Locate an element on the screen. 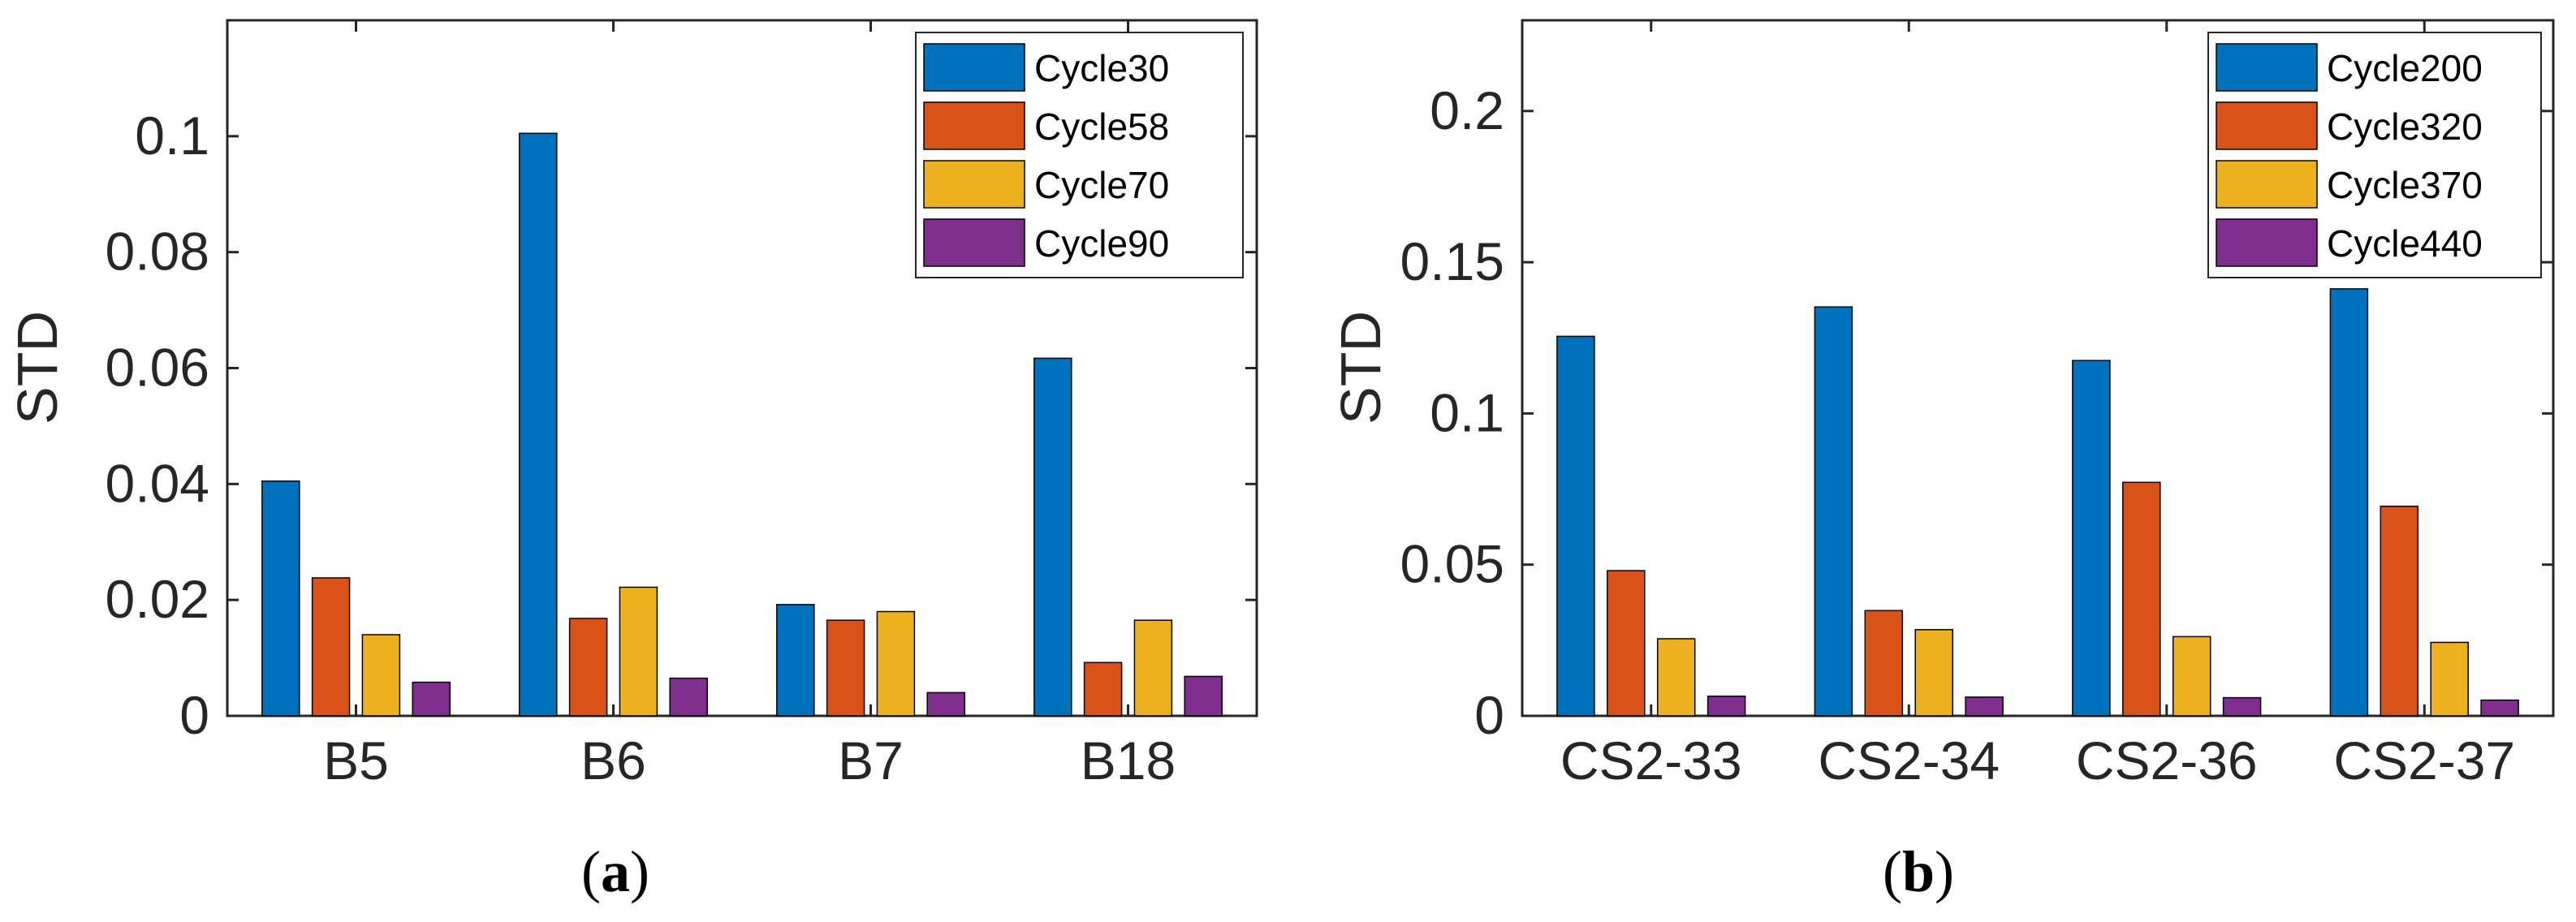 The height and width of the screenshot is (922, 2576). y-tick-label: 0.05 is located at coordinates (1452, 564).